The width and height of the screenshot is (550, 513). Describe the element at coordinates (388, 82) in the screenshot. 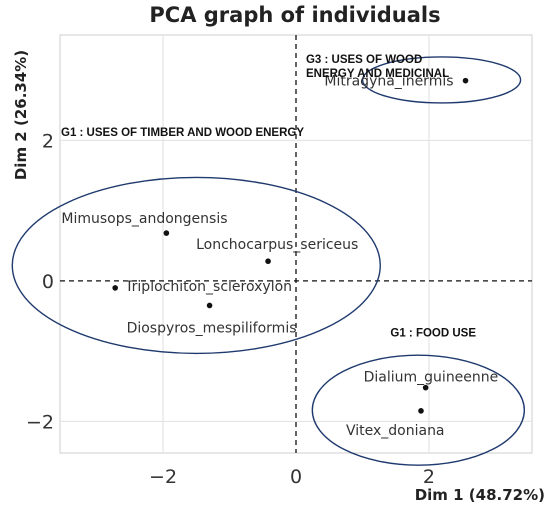

I see `point-label: Mitragyna_inermis` at that location.